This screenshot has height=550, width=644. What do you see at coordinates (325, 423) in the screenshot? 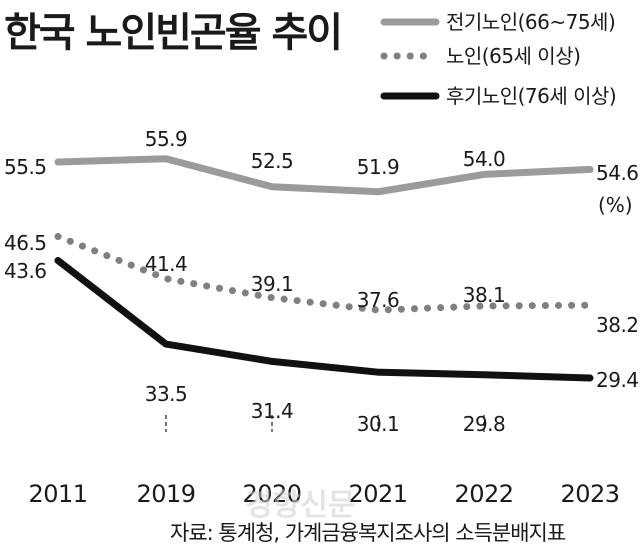
I see `grid` at bounding box center [325, 423].